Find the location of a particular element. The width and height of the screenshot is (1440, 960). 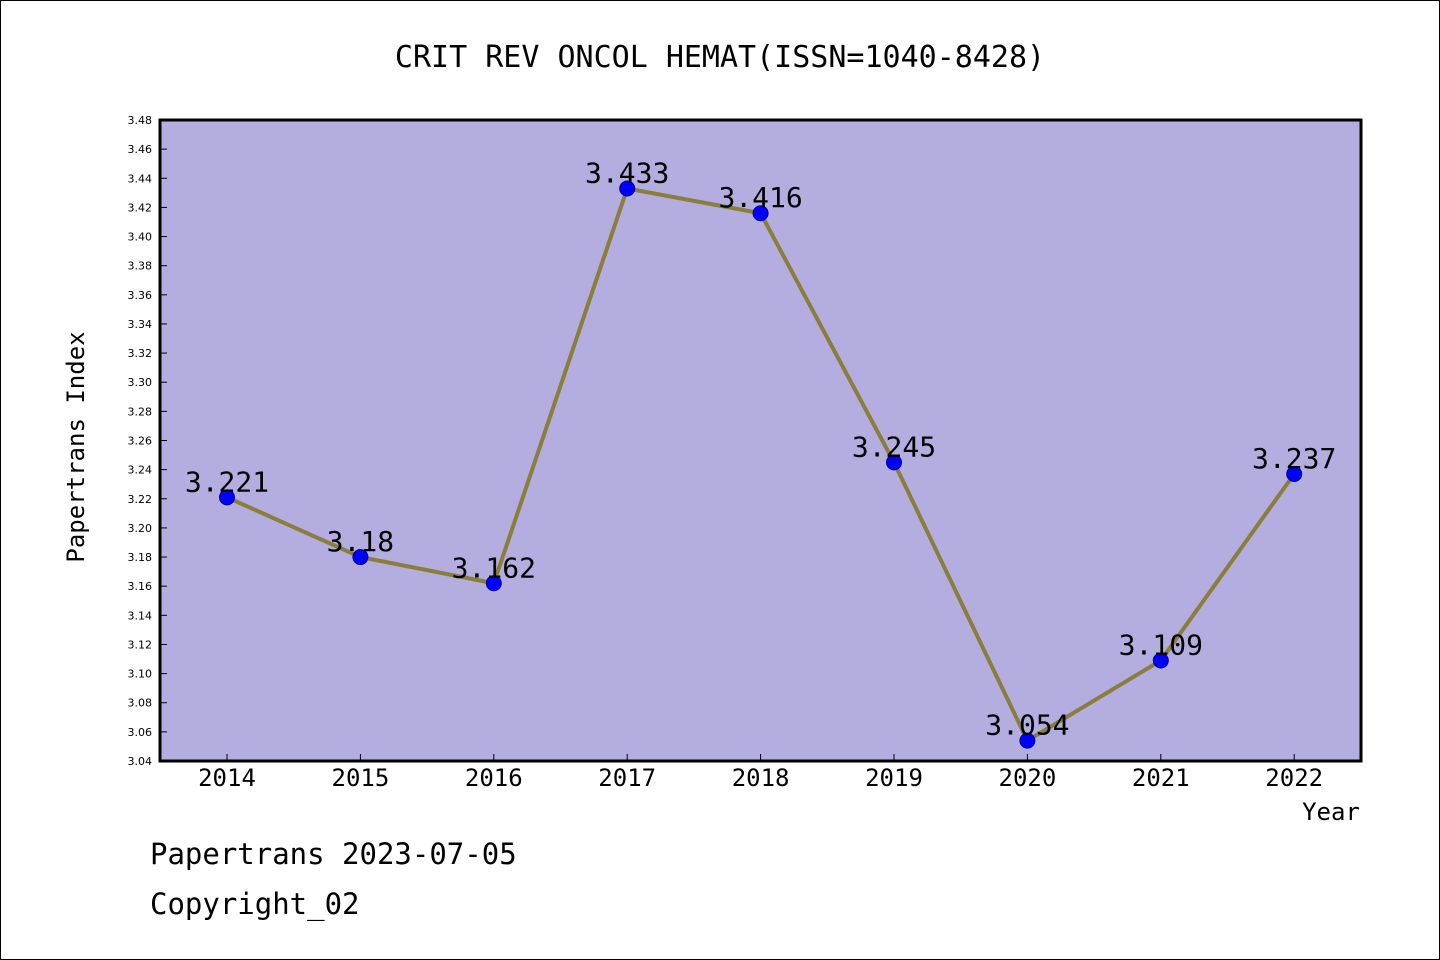

data-label: 3.109 is located at coordinates (1161, 644).